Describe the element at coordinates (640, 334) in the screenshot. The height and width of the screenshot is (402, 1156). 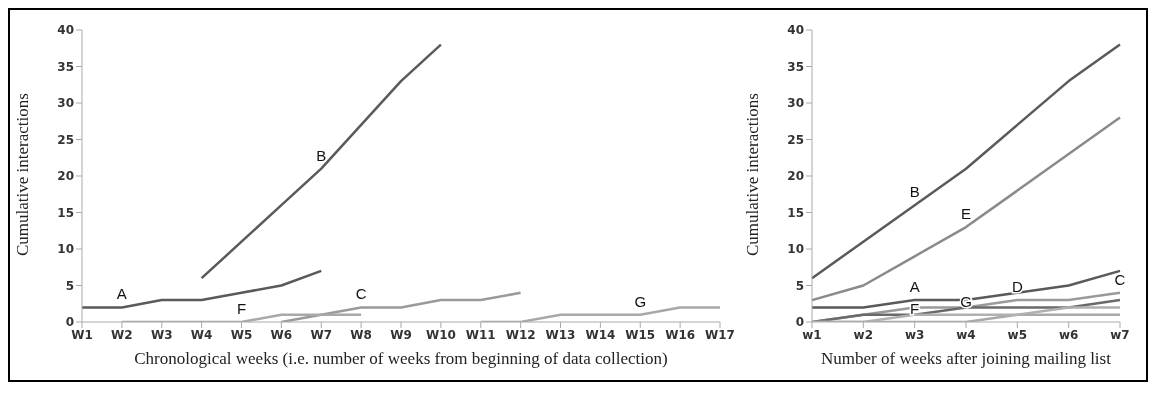
I see `x-tick-label: W15` at that location.